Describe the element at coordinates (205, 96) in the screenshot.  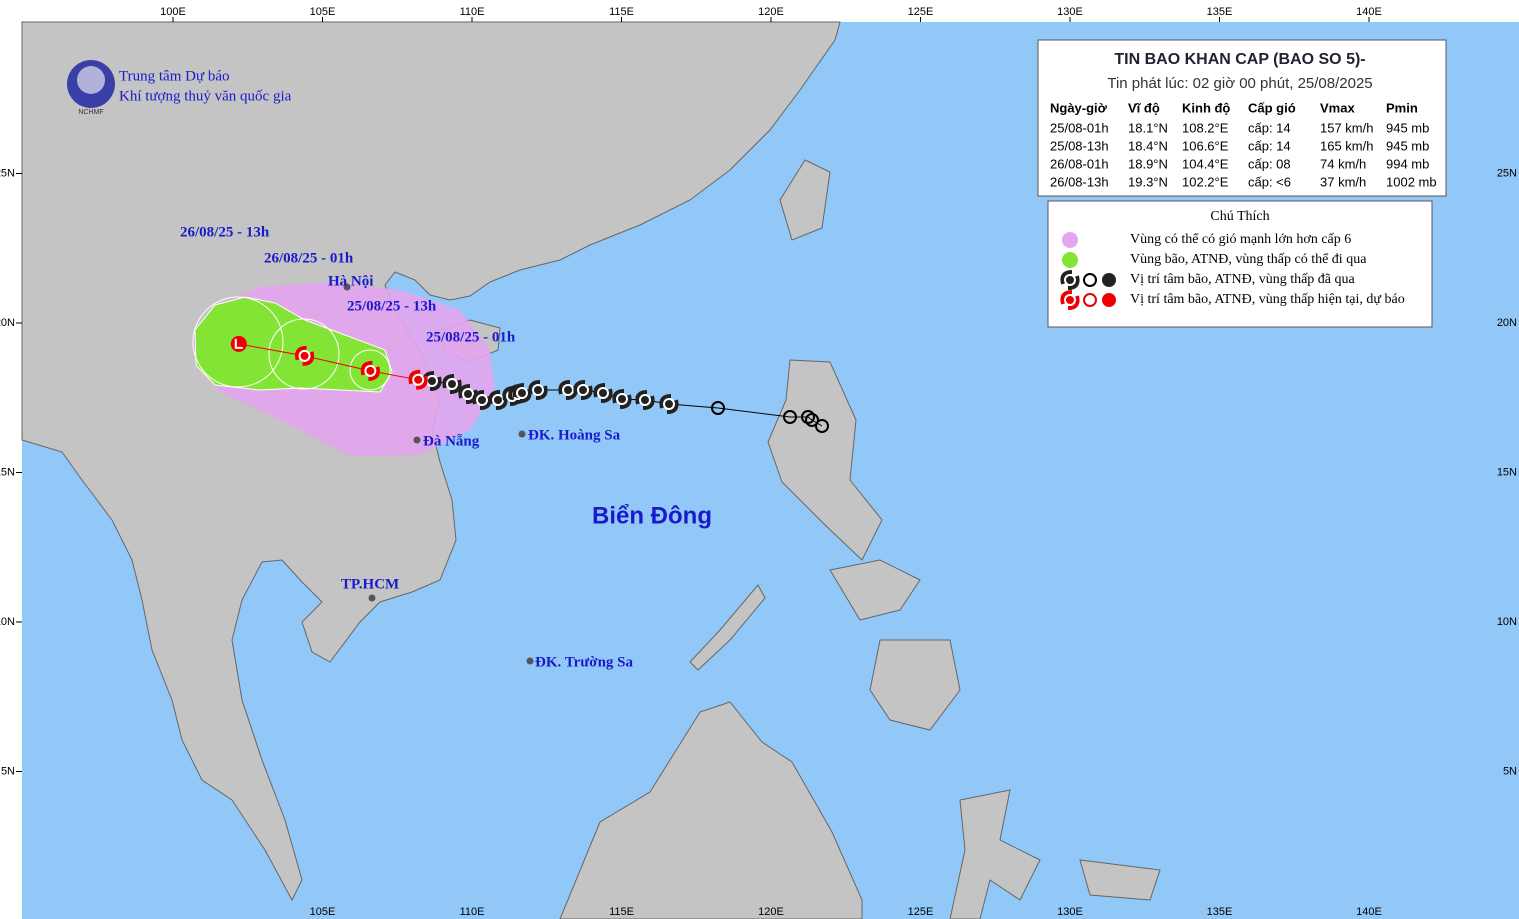
I see `org-name: Khí tượng thuỷ văn quốc gia` at that location.